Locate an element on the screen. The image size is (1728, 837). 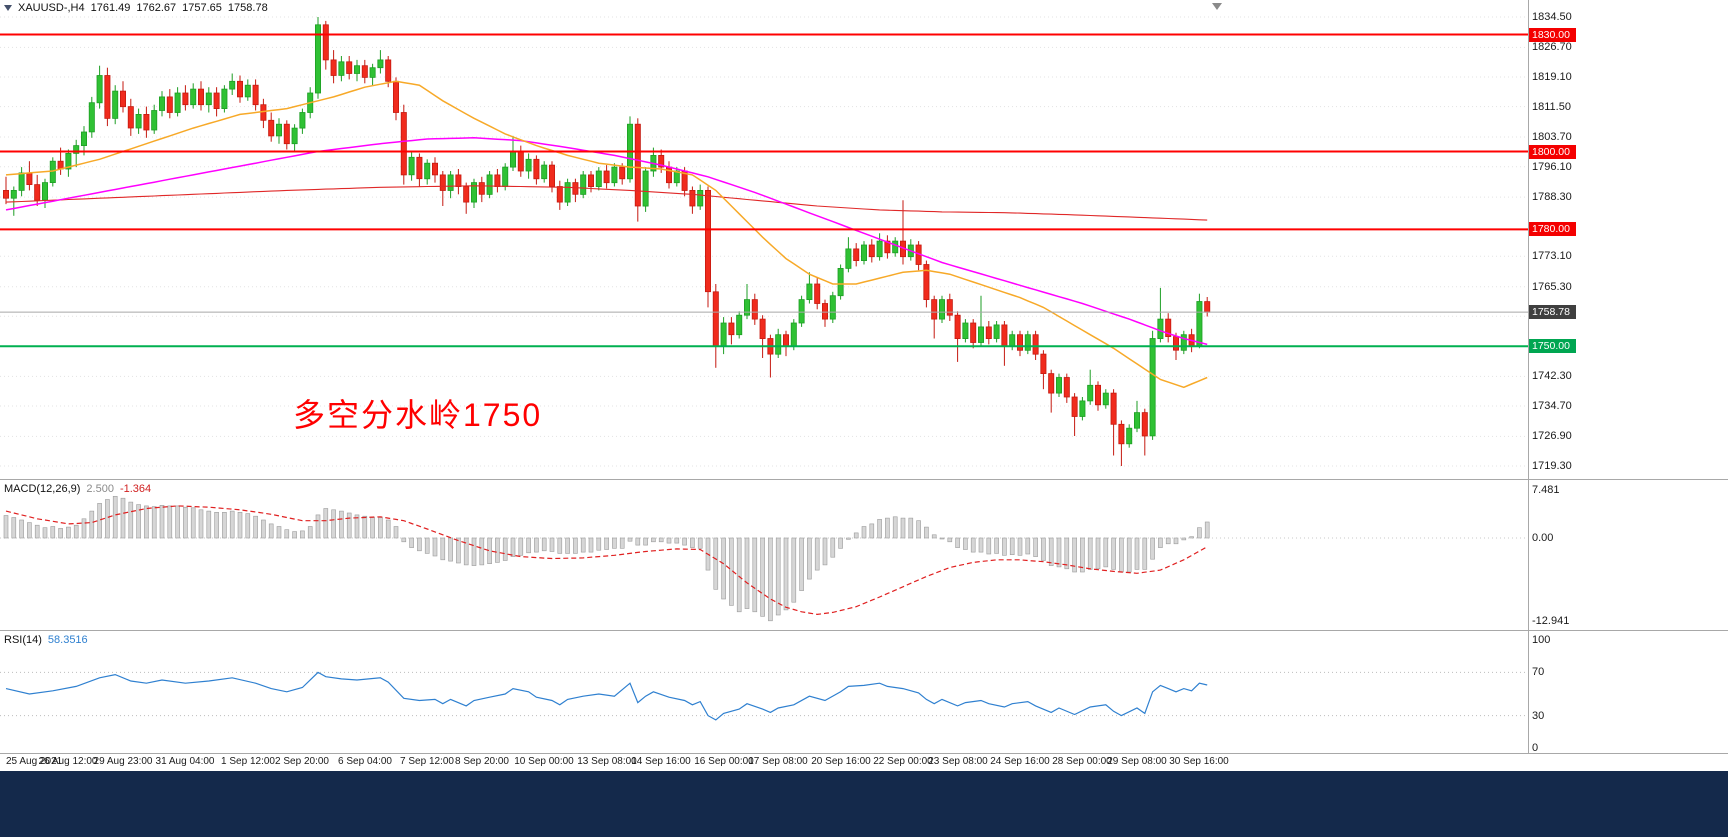
rsi-name: RSI(14) is located at coordinates (23, 640).